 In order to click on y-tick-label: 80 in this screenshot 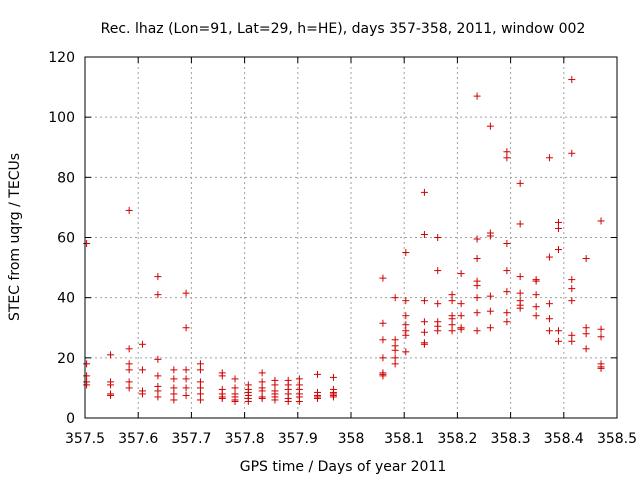, I will do `click(66, 178)`.